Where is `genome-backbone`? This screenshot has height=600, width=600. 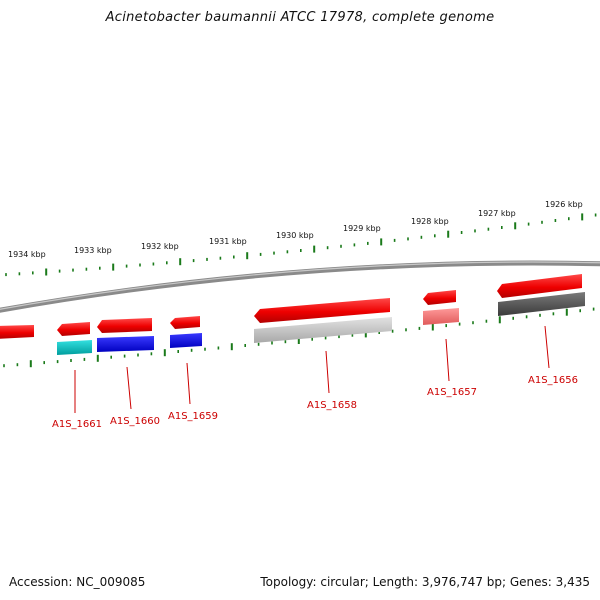
genome-backbone is located at coordinates (300, 286).